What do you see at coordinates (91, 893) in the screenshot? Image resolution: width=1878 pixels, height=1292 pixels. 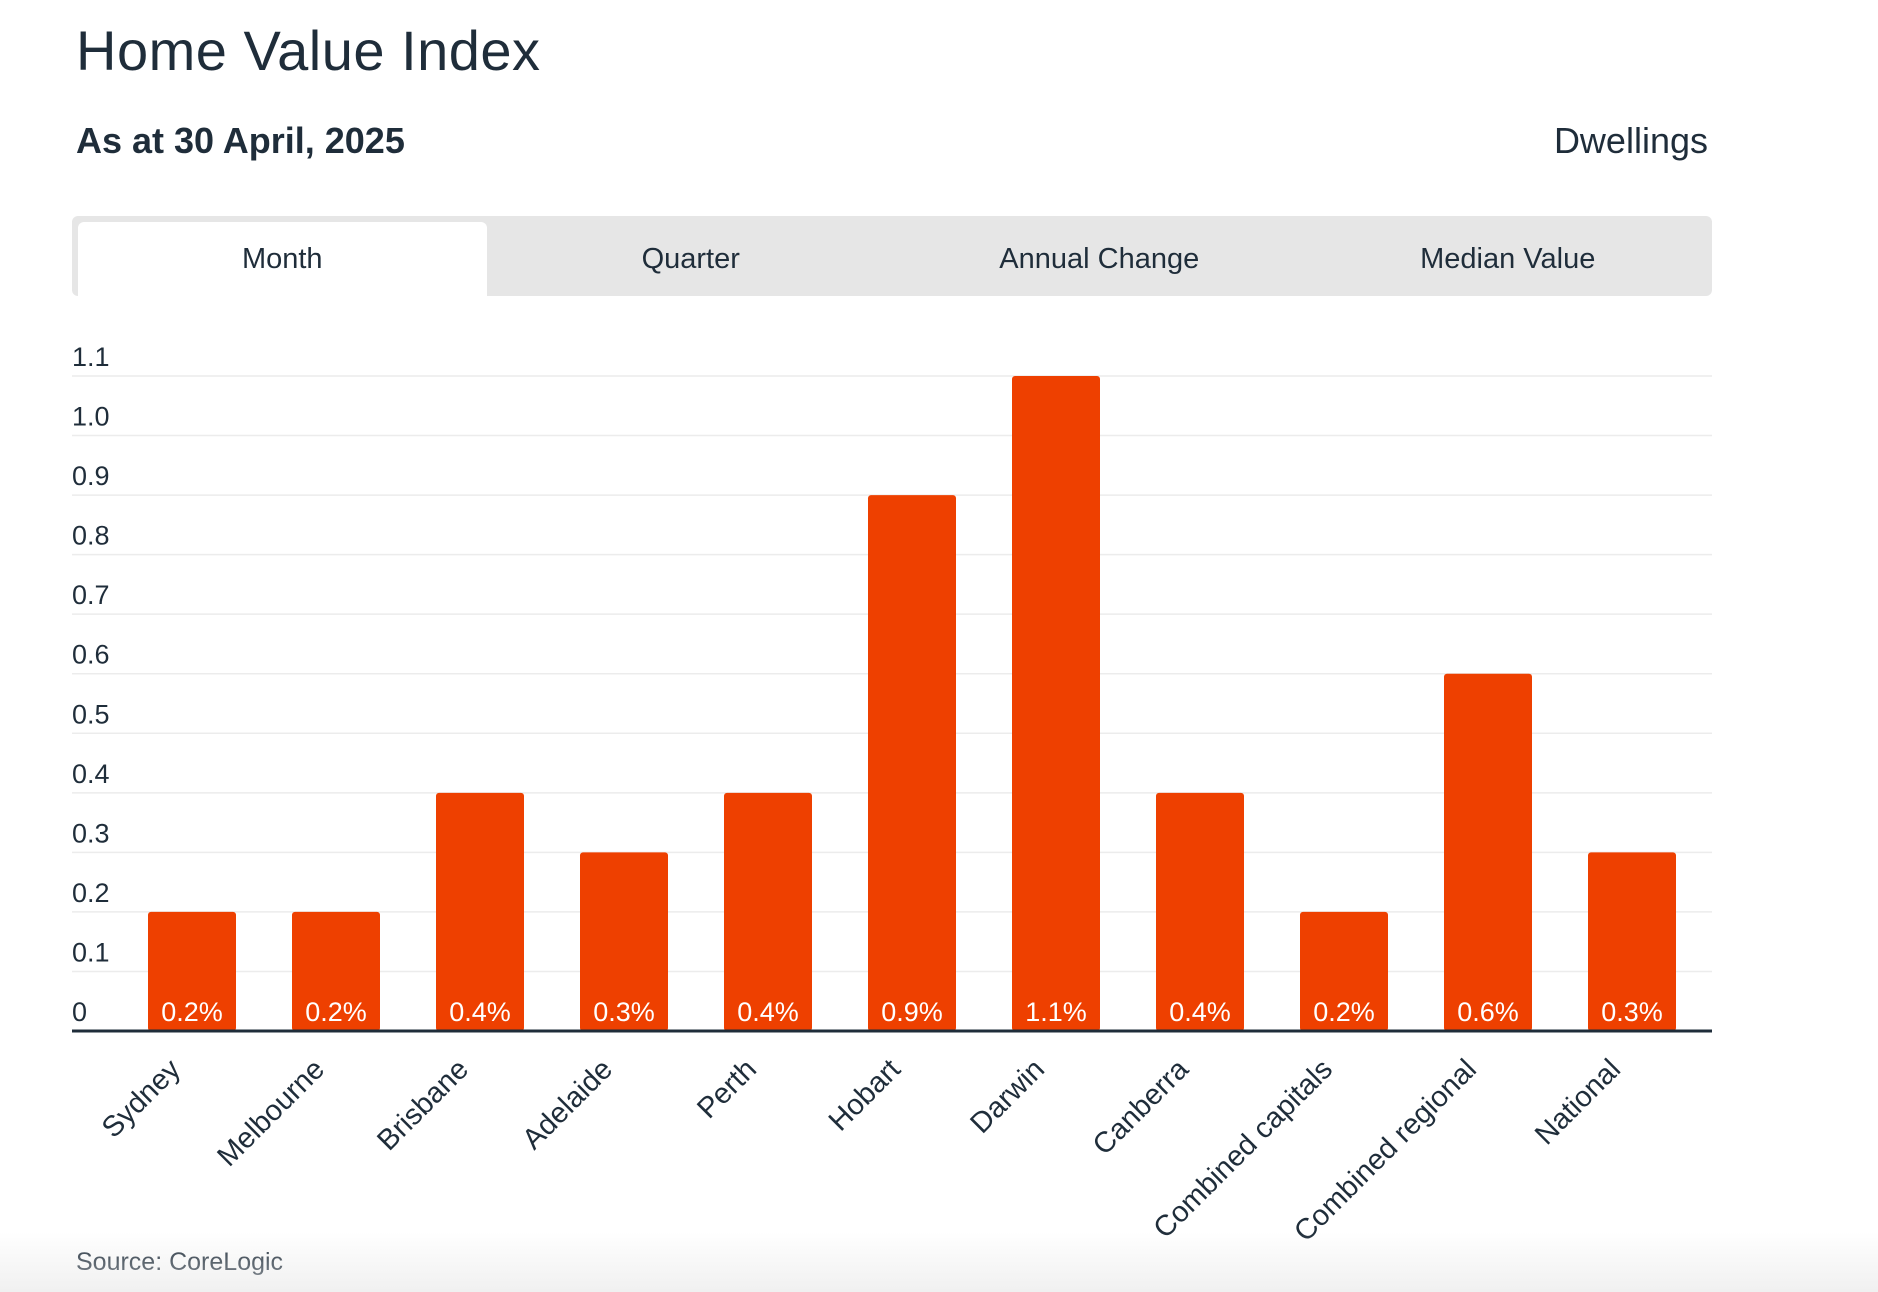 I see `y-tick-label: 0.2` at bounding box center [91, 893].